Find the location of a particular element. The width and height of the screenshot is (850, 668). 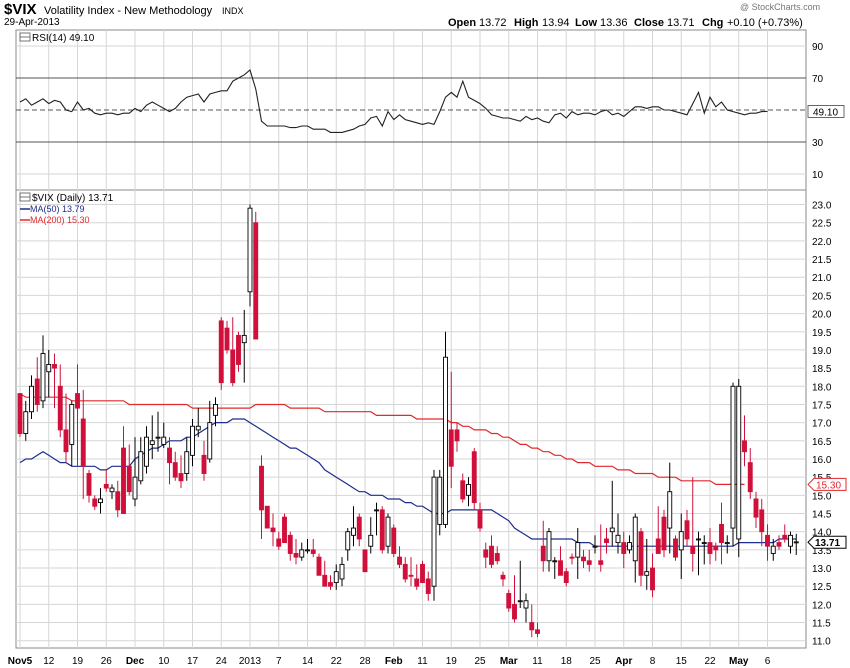

ma200-line is located at coordinates (382, 439).